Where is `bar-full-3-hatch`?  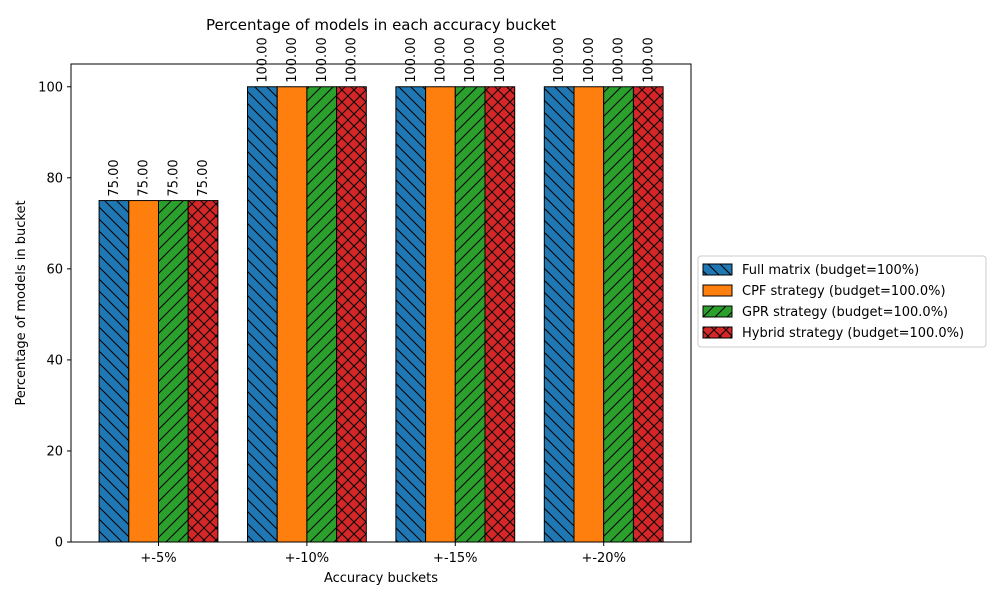 bar-full-3-hatch is located at coordinates (559, 314).